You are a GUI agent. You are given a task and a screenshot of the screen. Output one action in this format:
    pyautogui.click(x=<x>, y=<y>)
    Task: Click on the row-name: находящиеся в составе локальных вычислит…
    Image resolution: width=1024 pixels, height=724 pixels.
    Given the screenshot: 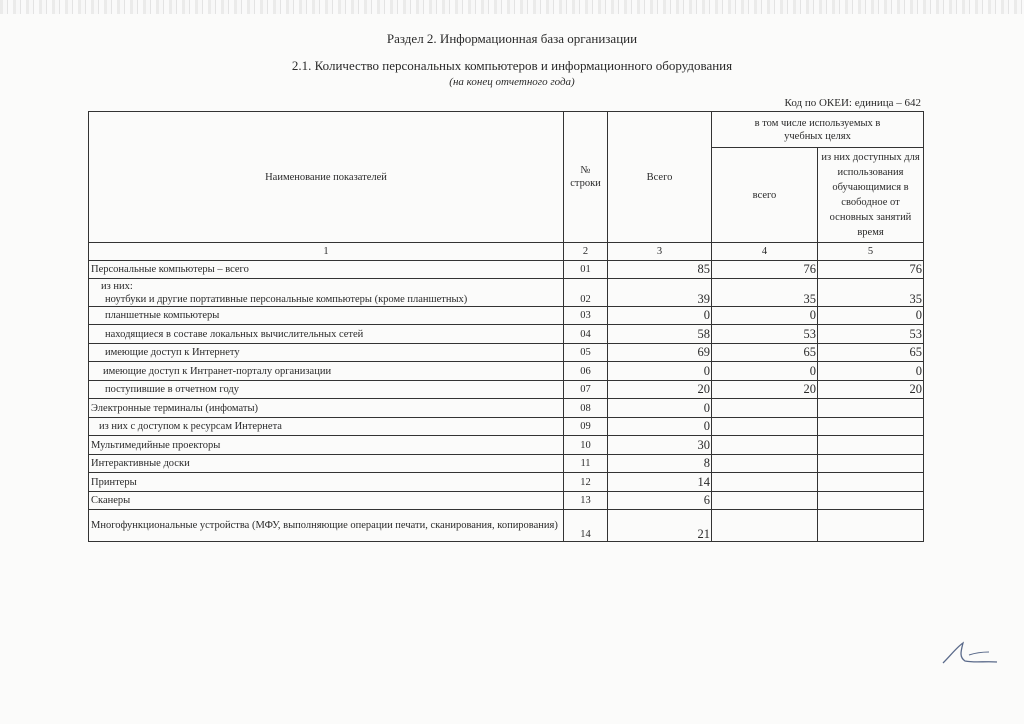 What is the action you would take?
    pyautogui.click(x=326, y=334)
    